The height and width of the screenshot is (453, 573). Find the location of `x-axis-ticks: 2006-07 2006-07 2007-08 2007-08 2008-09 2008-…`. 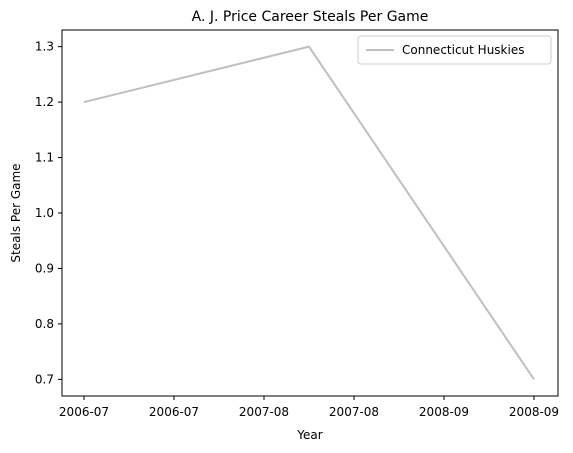

x-axis-ticks: 2006-07 2006-07 2007-08 2007-08 2008-09 2008-… is located at coordinates (309, 407).